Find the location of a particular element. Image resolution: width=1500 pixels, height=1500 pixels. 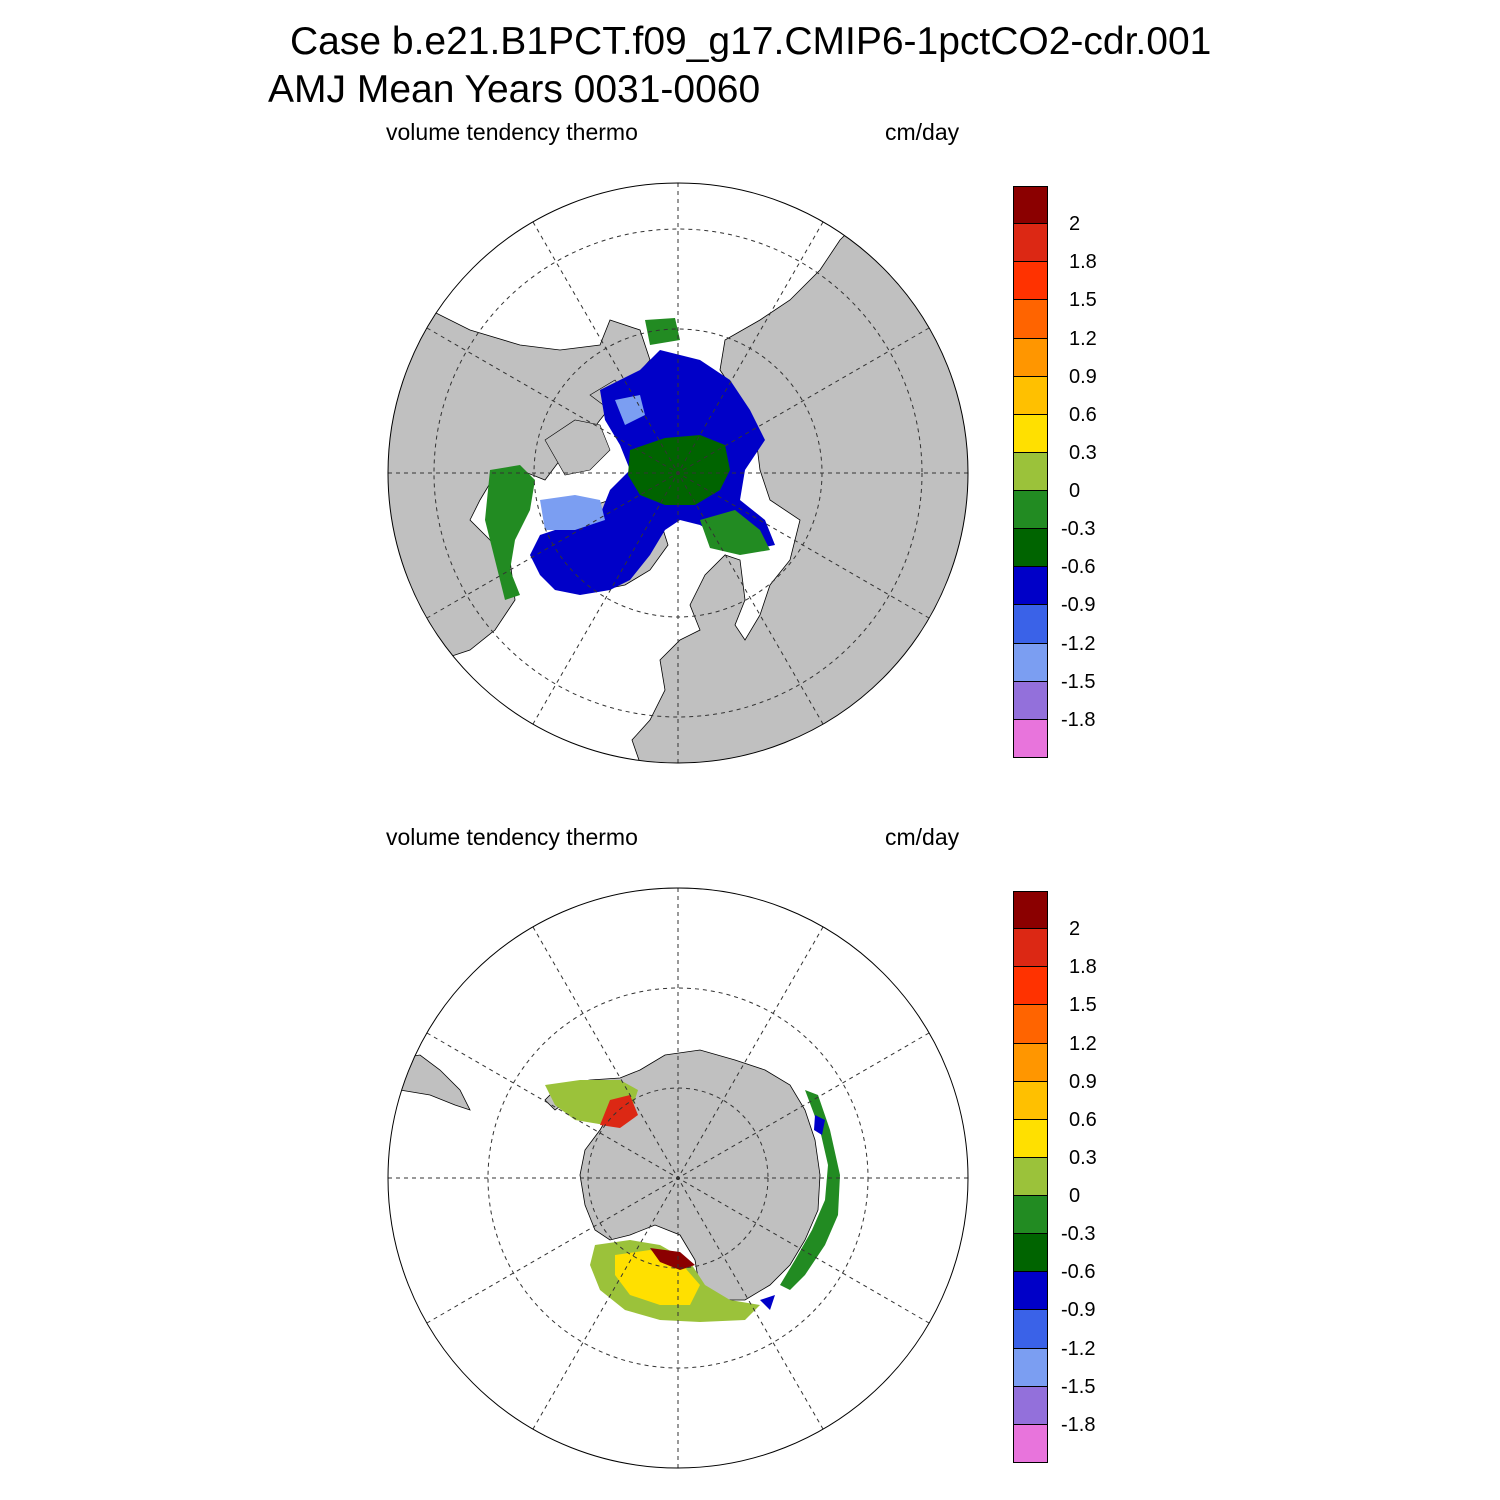

north-colorbar-tick-label: -0.3 is located at coordinates (1078, 529).